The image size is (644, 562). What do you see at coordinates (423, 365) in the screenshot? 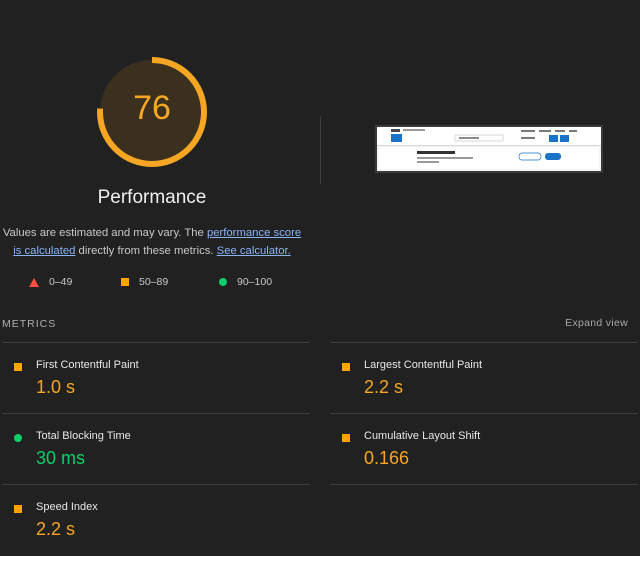
I see `metric-label: Largest Contentful Paint` at bounding box center [423, 365].